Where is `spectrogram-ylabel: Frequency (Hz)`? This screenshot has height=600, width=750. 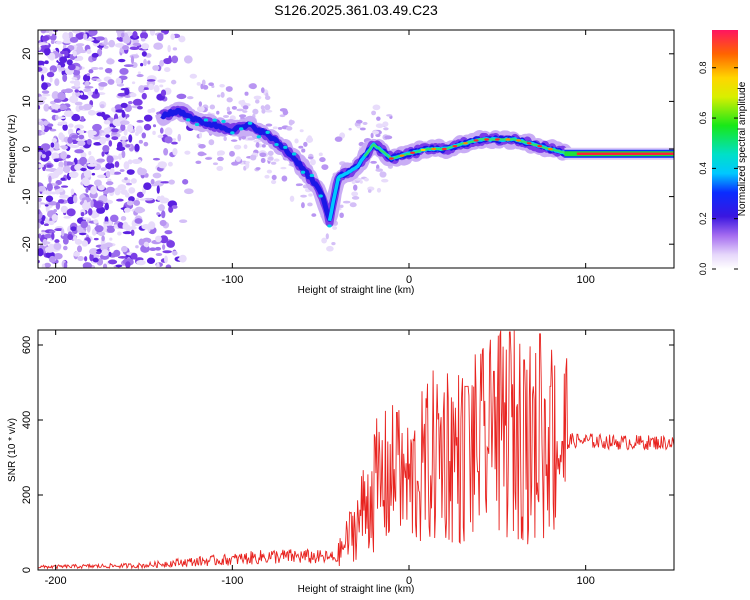
spectrogram-ylabel: Frequency (Hz) is located at coordinates (12, 149).